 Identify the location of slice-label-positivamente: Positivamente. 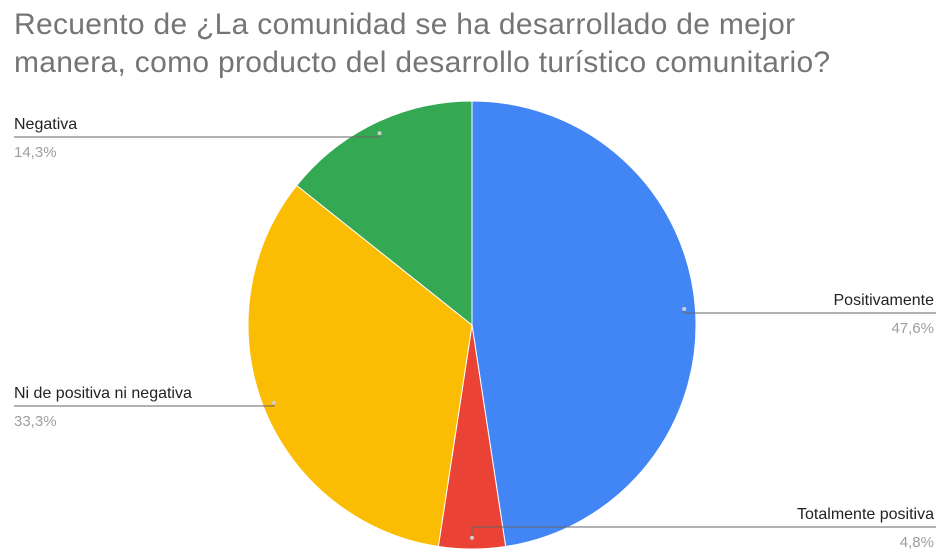
(884, 300).